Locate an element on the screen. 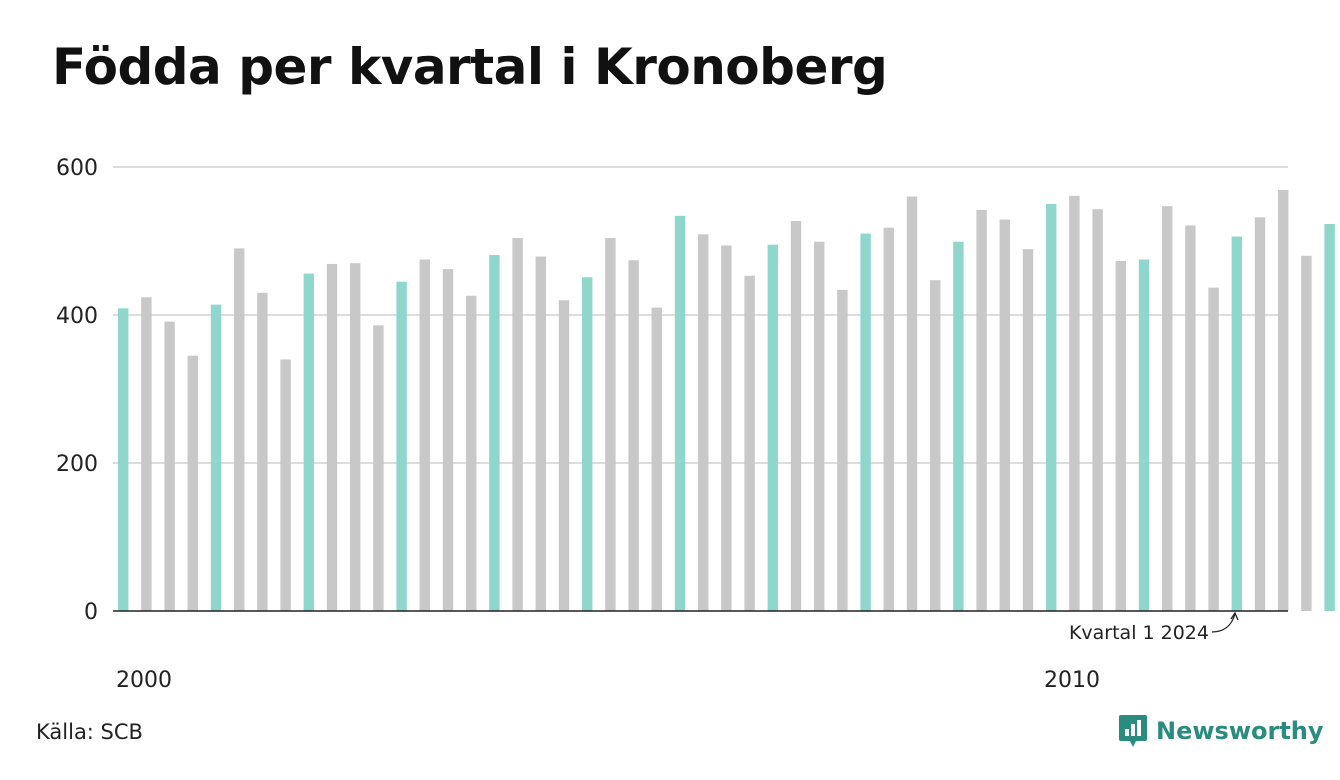 The width and height of the screenshot is (1340, 780). brand: Newsworthy is located at coordinates (1221, 731).